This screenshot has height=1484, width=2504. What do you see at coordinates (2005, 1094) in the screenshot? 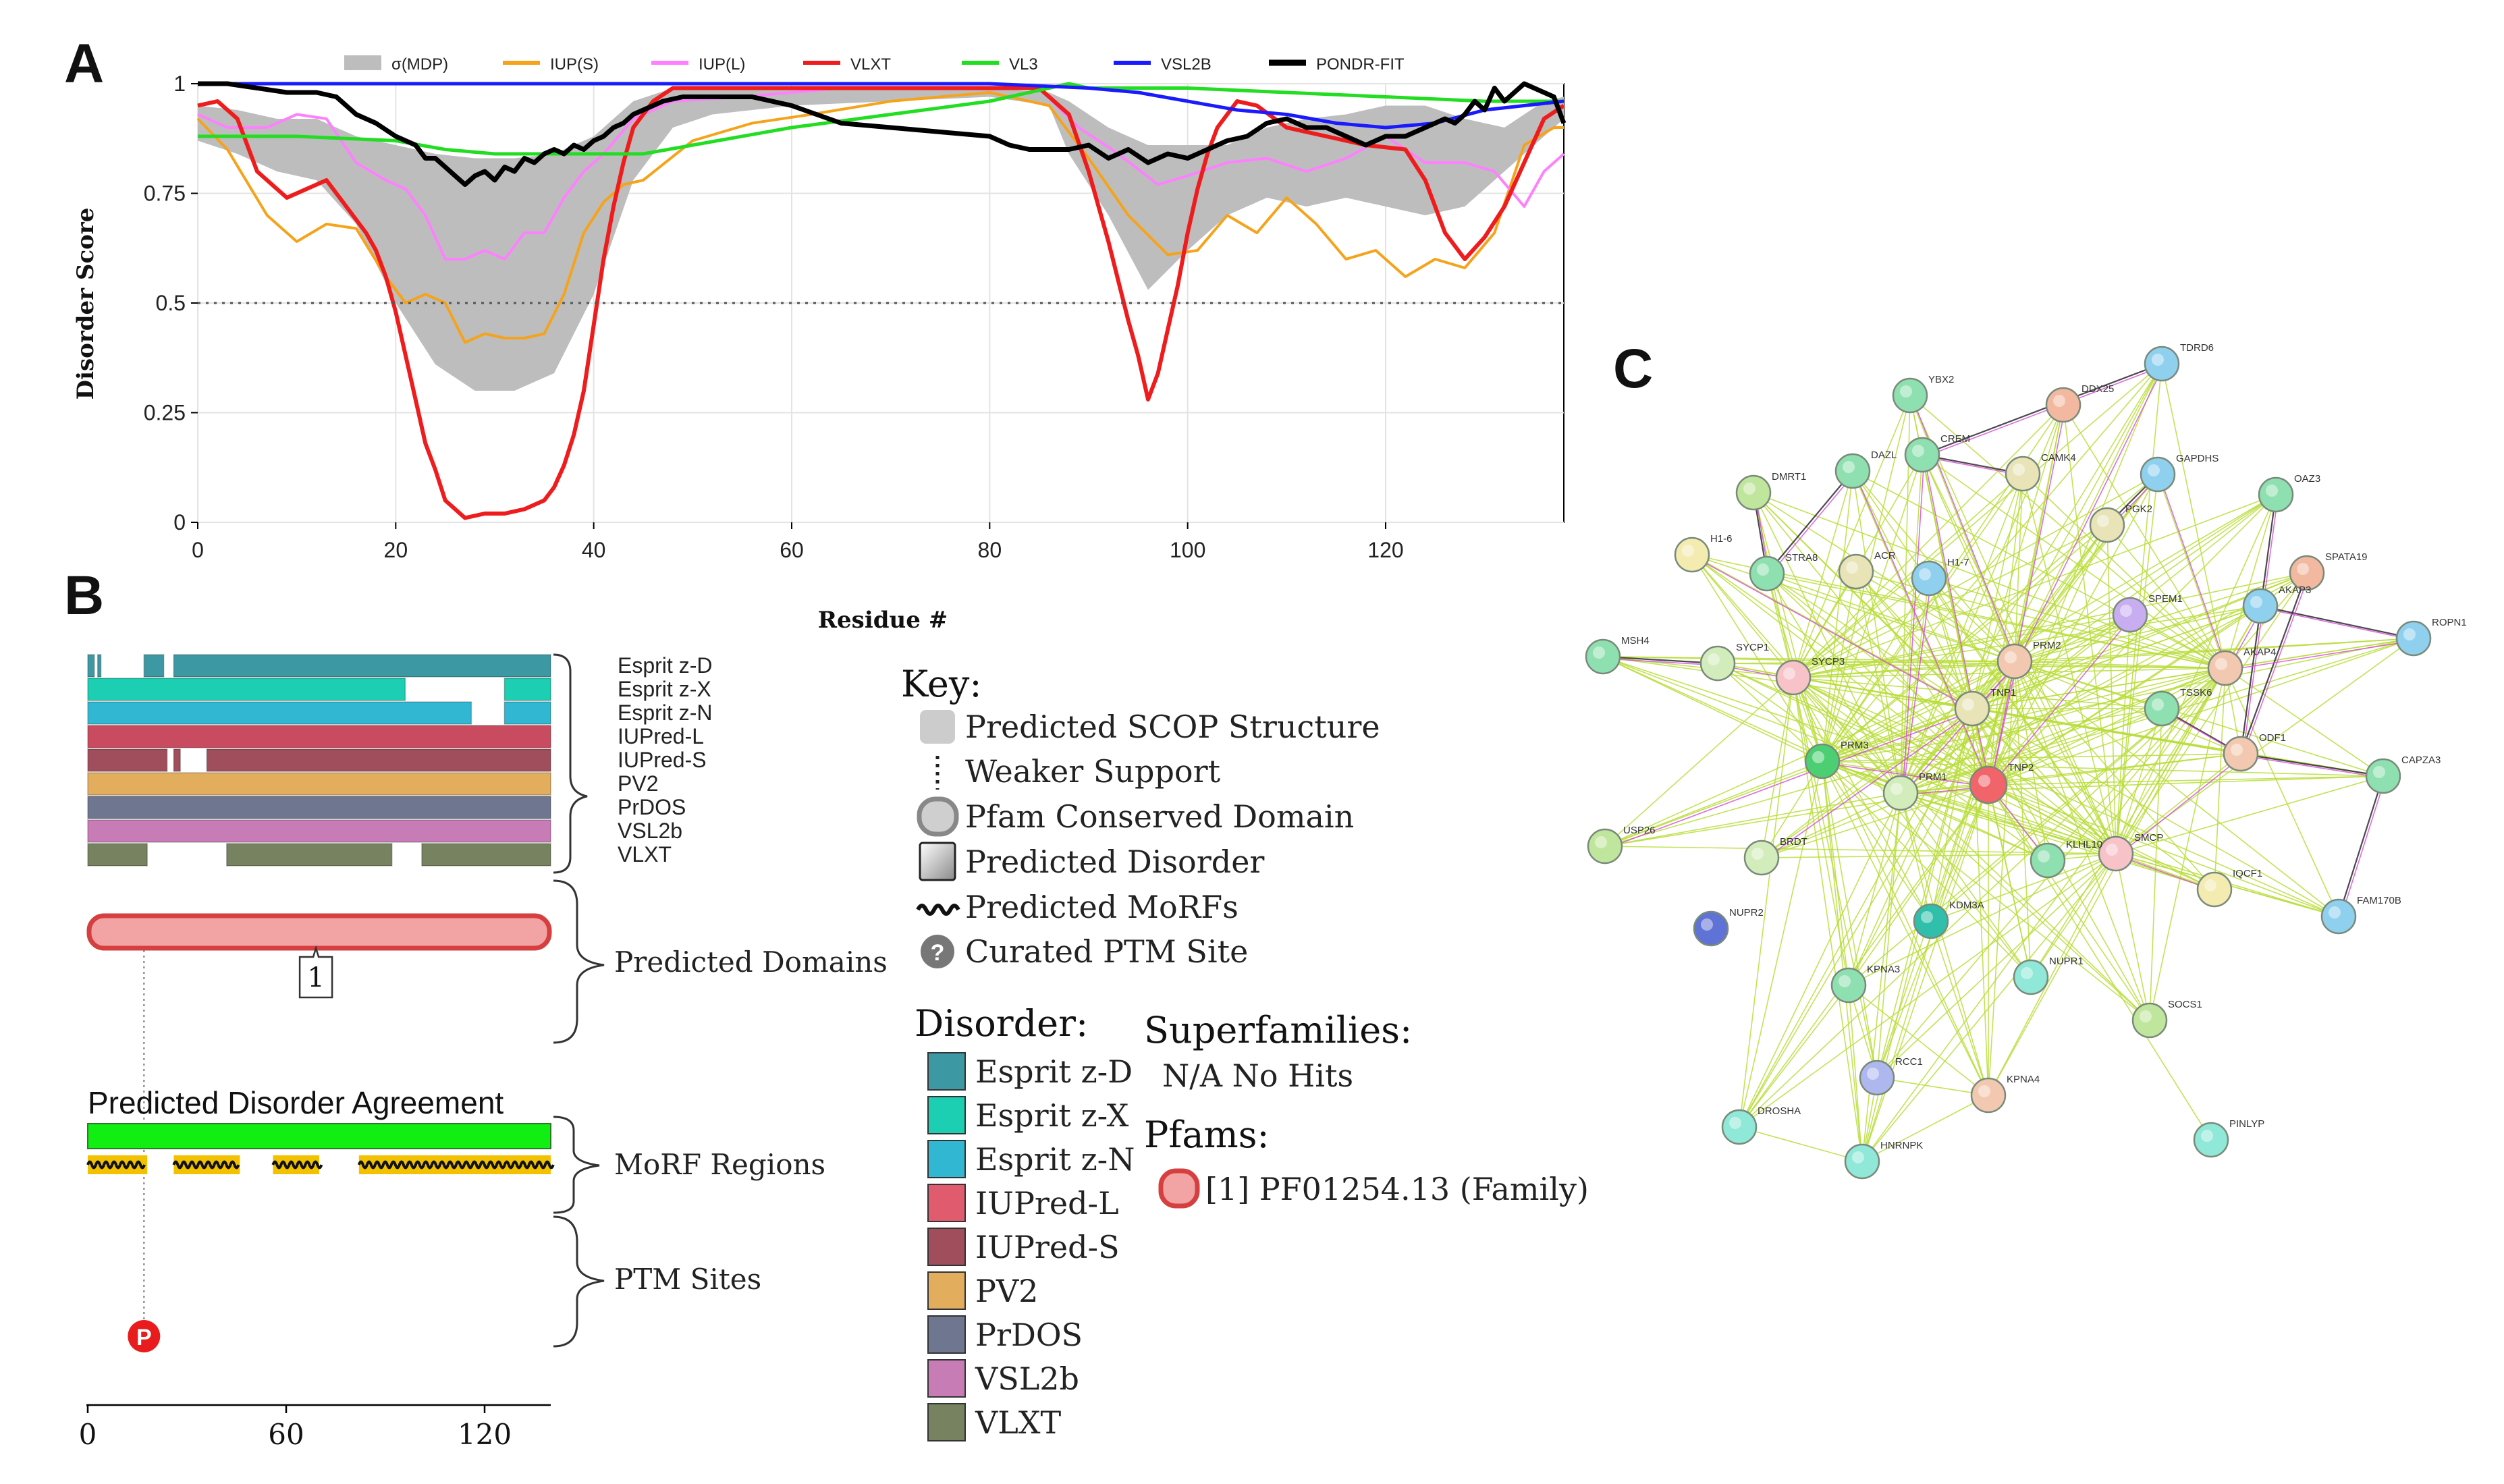
I see `network-node-kpna4: KPNA4` at bounding box center [2005, 1094].